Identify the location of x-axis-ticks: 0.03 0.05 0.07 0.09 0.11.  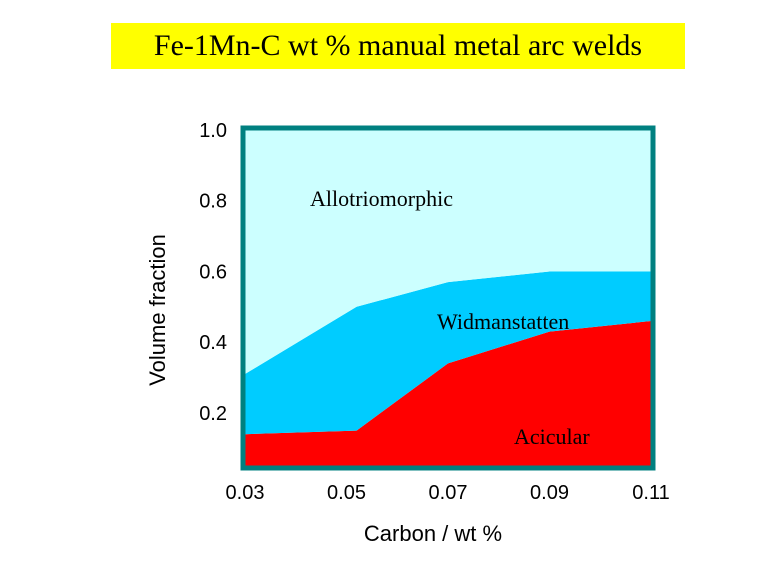
(448, 493).